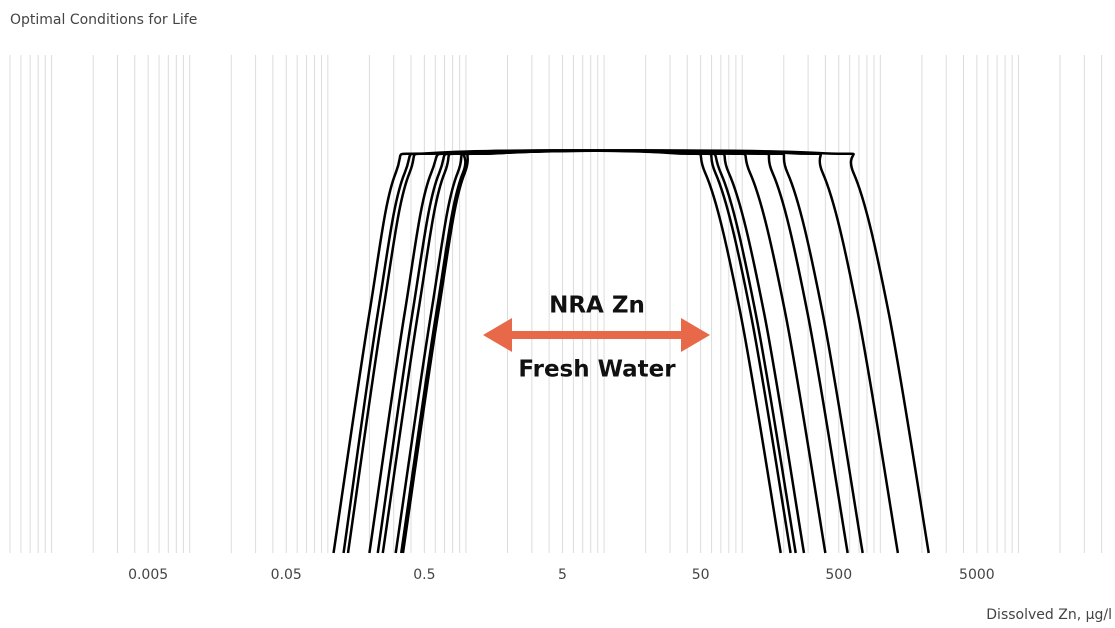 Image resolution: width=1115 pixels, height=628 pixels. Describe the element at coordinates (838, 575) in the screenshot. I see `x-tick-label: 500` at that location.